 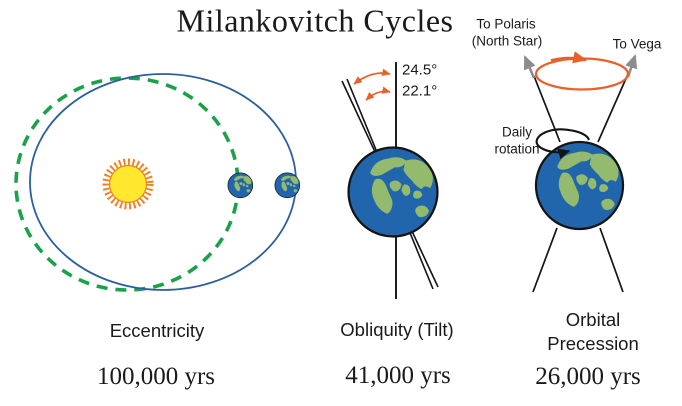 What do you see at coordinates (397, 329) in the screenshot?
I see `obliquity-label: Obliquity (Tilt)` at bounding box center [397, 329].